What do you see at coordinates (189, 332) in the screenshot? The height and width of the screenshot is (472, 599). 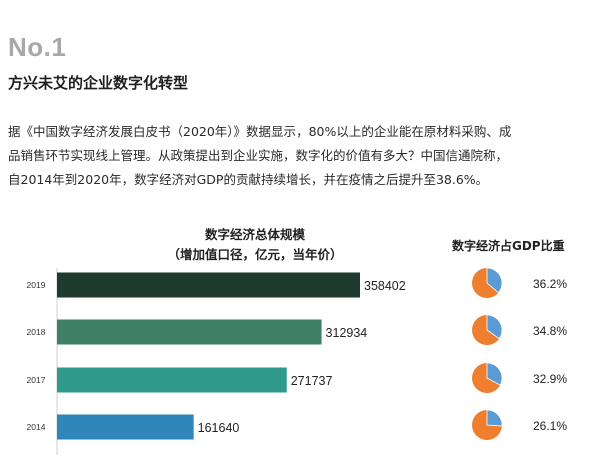 I see `bar-2018` at bounding box center [189, 332].